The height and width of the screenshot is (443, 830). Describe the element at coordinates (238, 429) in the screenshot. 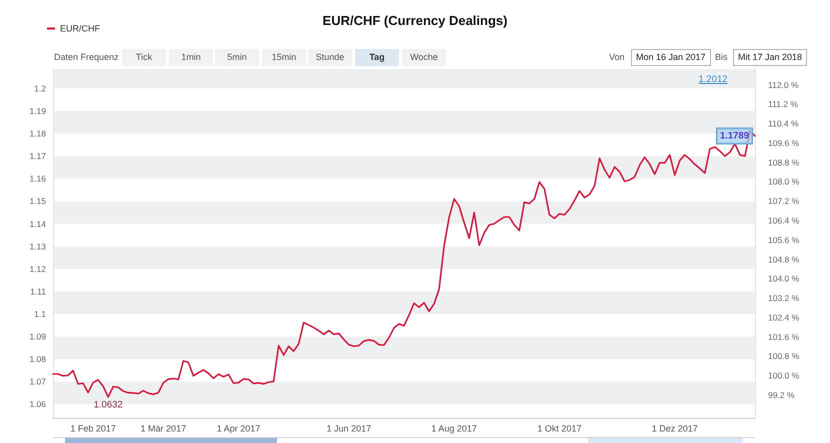

I see `x-tick-label: 1 Apr 2017` at that location.